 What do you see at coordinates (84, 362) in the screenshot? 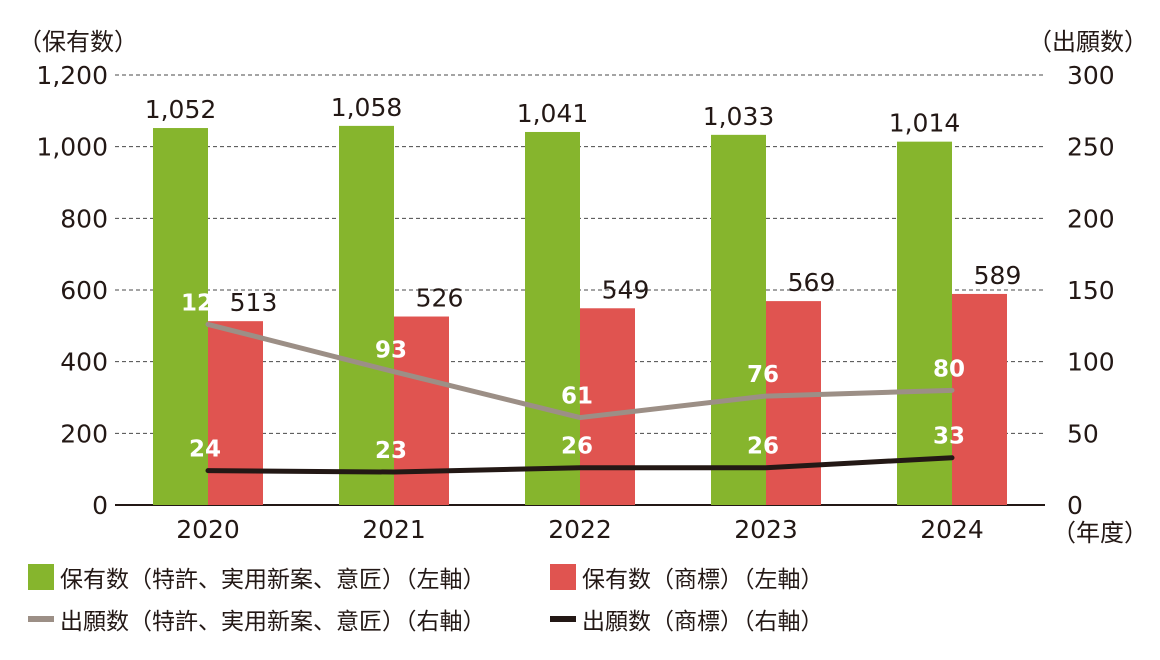
I see `left-tick-label: 400` at bounding box center [84, 362].